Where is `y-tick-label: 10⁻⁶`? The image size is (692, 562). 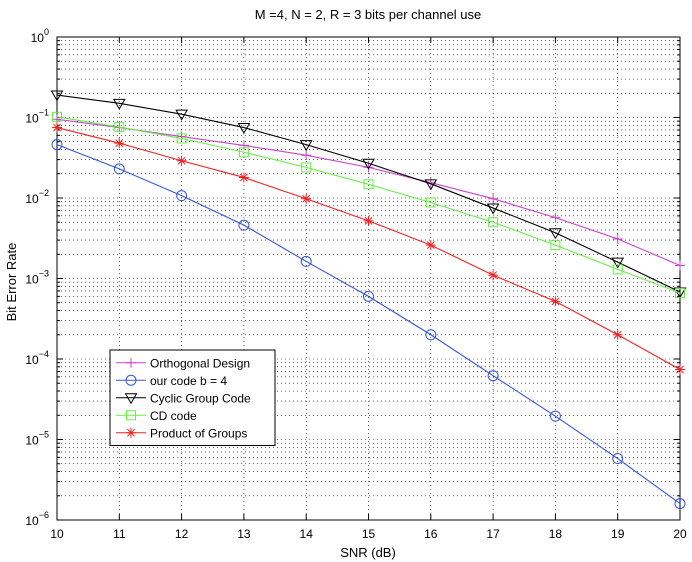 y-tick-label: 10⁻⁶ is located at coordinates (37, 519).